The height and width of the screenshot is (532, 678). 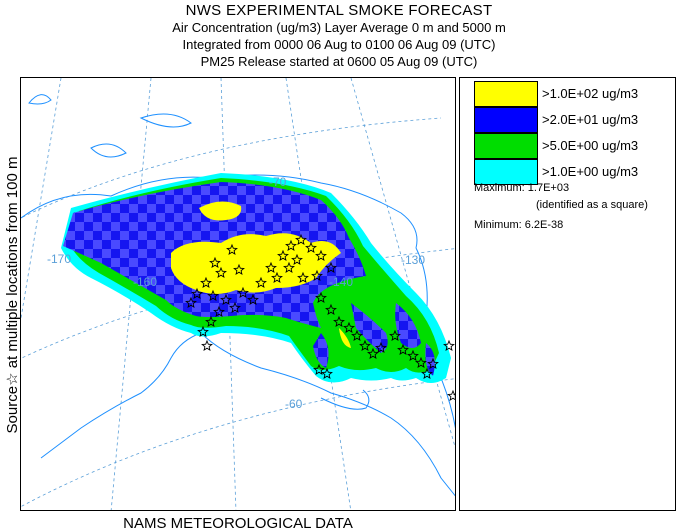 What do you see at coordinates (590, 119) in the screenshot?
I see `legend-label-blue: >2.0E+01 ug/m3` at bounding box center [590, 119].